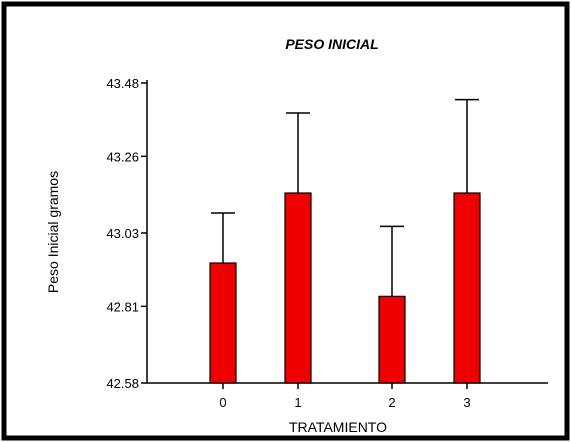 The image size is (571, 442). I want to click on x-axis-title: TRATAMIENTO, so click(338, 427).